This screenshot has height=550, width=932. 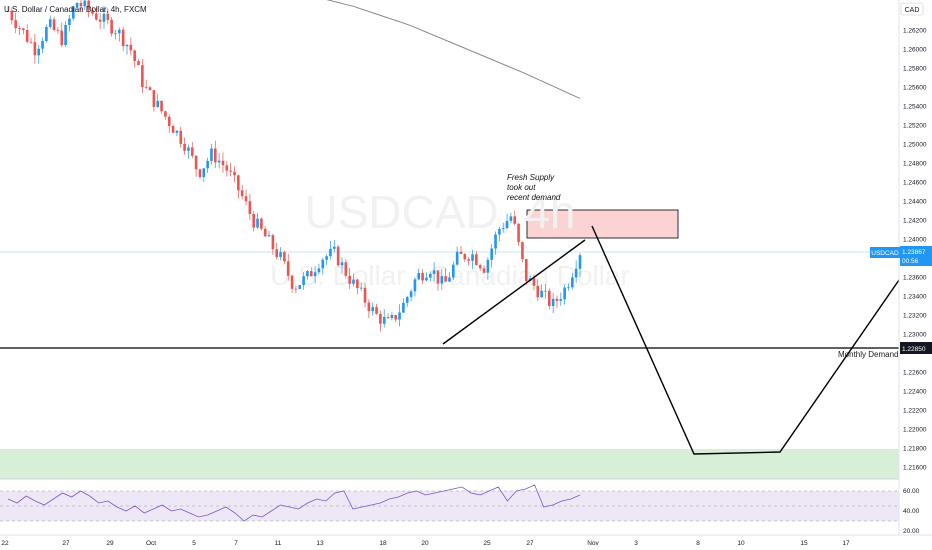 What do you see at coordinates (602, 224) in the screenshot?
I see `supply-zone` at bounding box center [602, 224].